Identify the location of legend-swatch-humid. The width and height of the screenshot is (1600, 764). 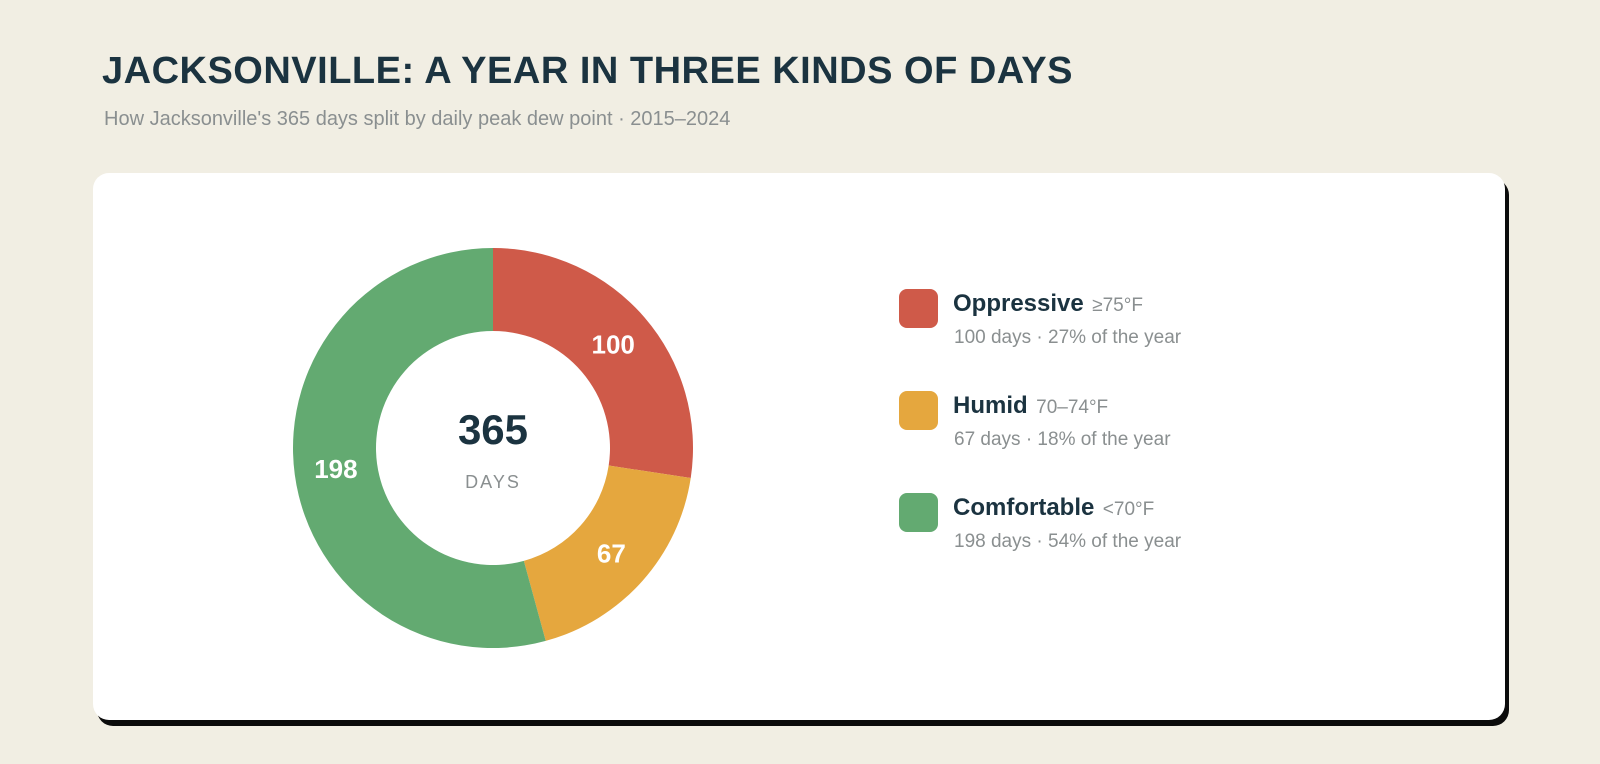
(918, 410).